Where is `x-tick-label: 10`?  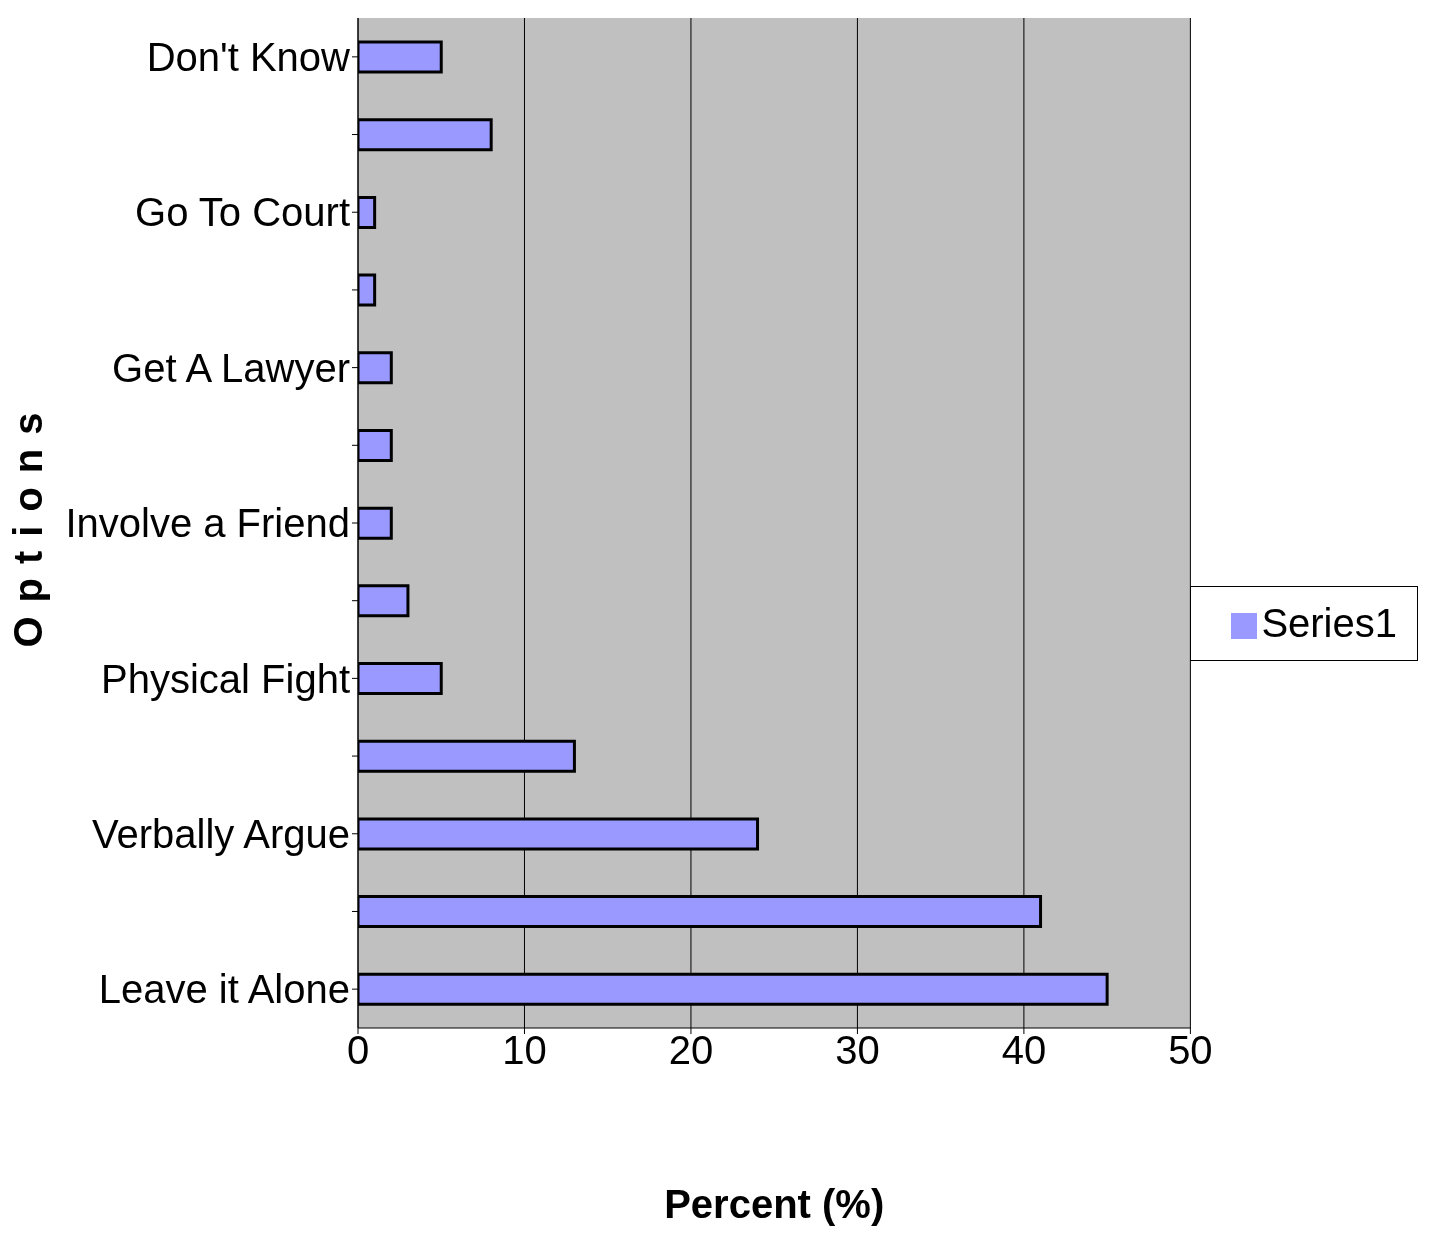
x-tick-label: 10 is located at coordinates (524, 1050).